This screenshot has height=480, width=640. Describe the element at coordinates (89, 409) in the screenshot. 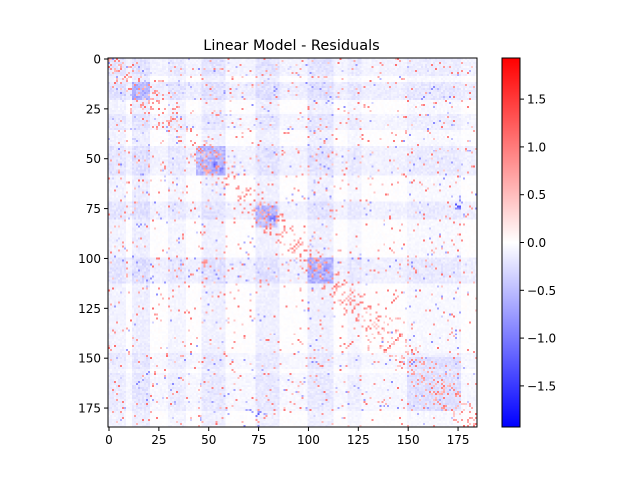

I see `y-tick-label: 175` at that location.